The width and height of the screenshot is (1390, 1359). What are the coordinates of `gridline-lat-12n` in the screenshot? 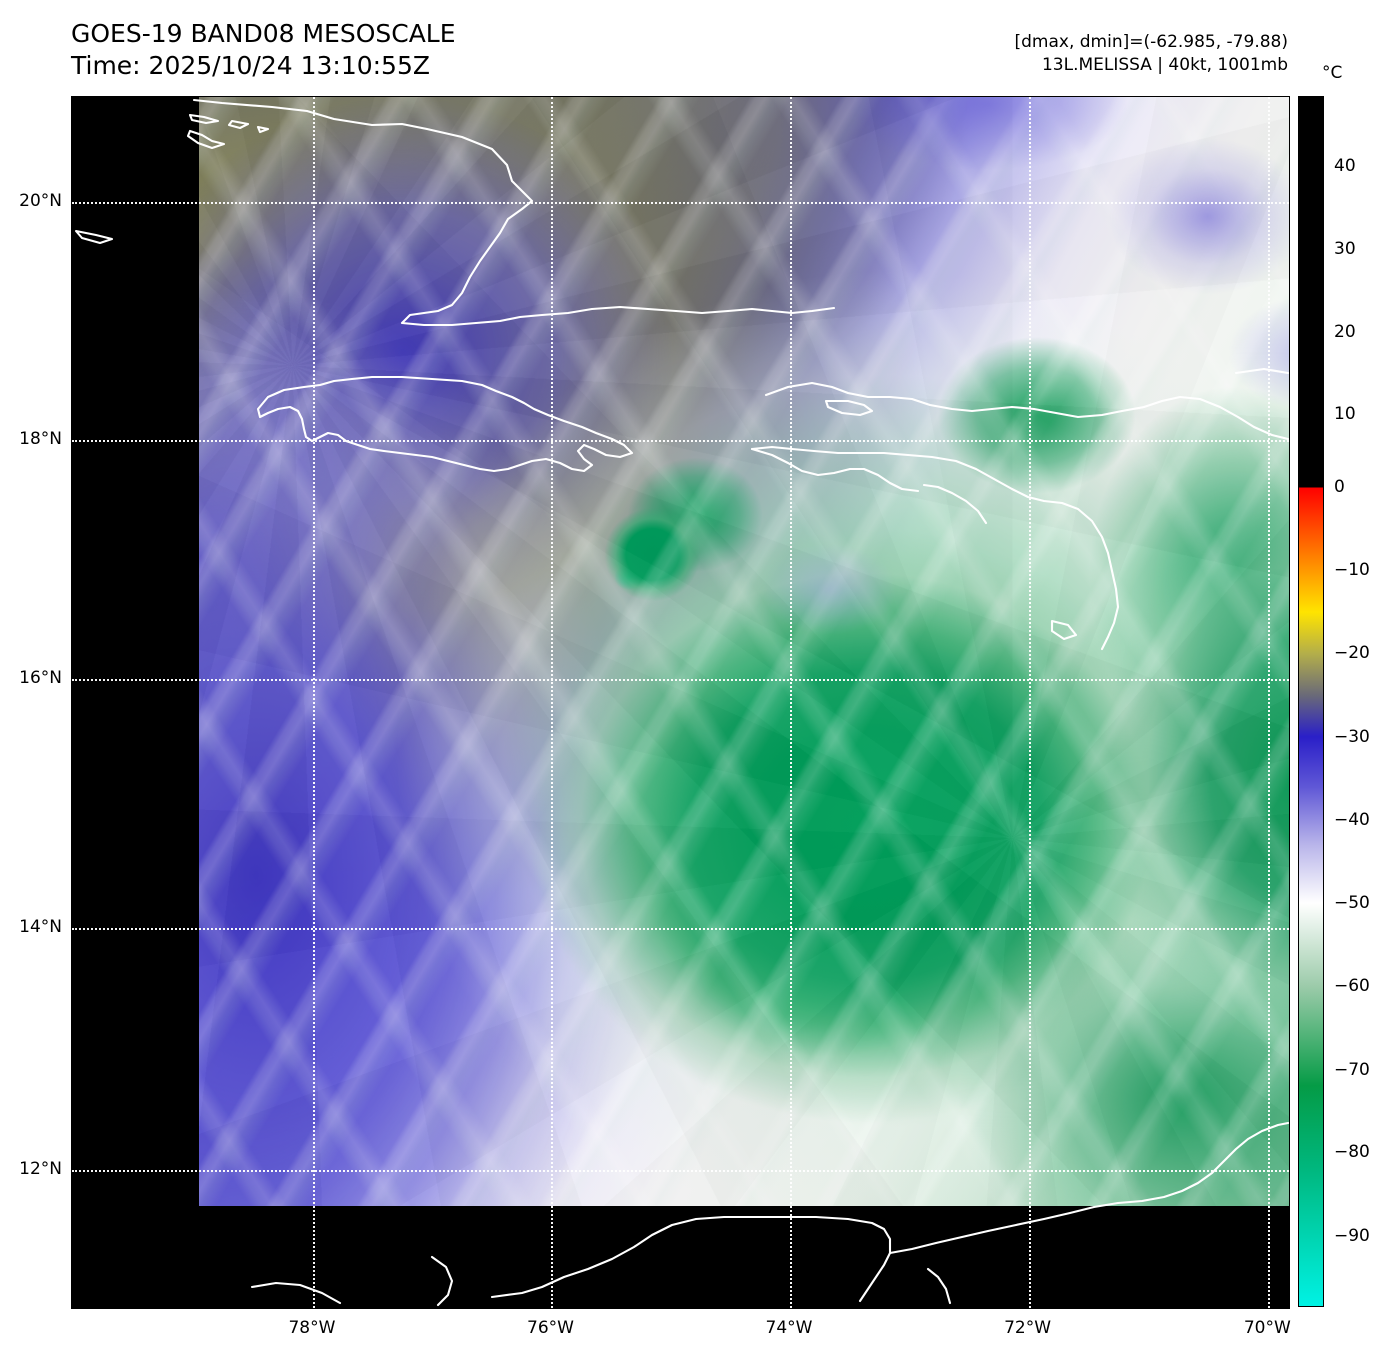 It's located at (680, 1170).